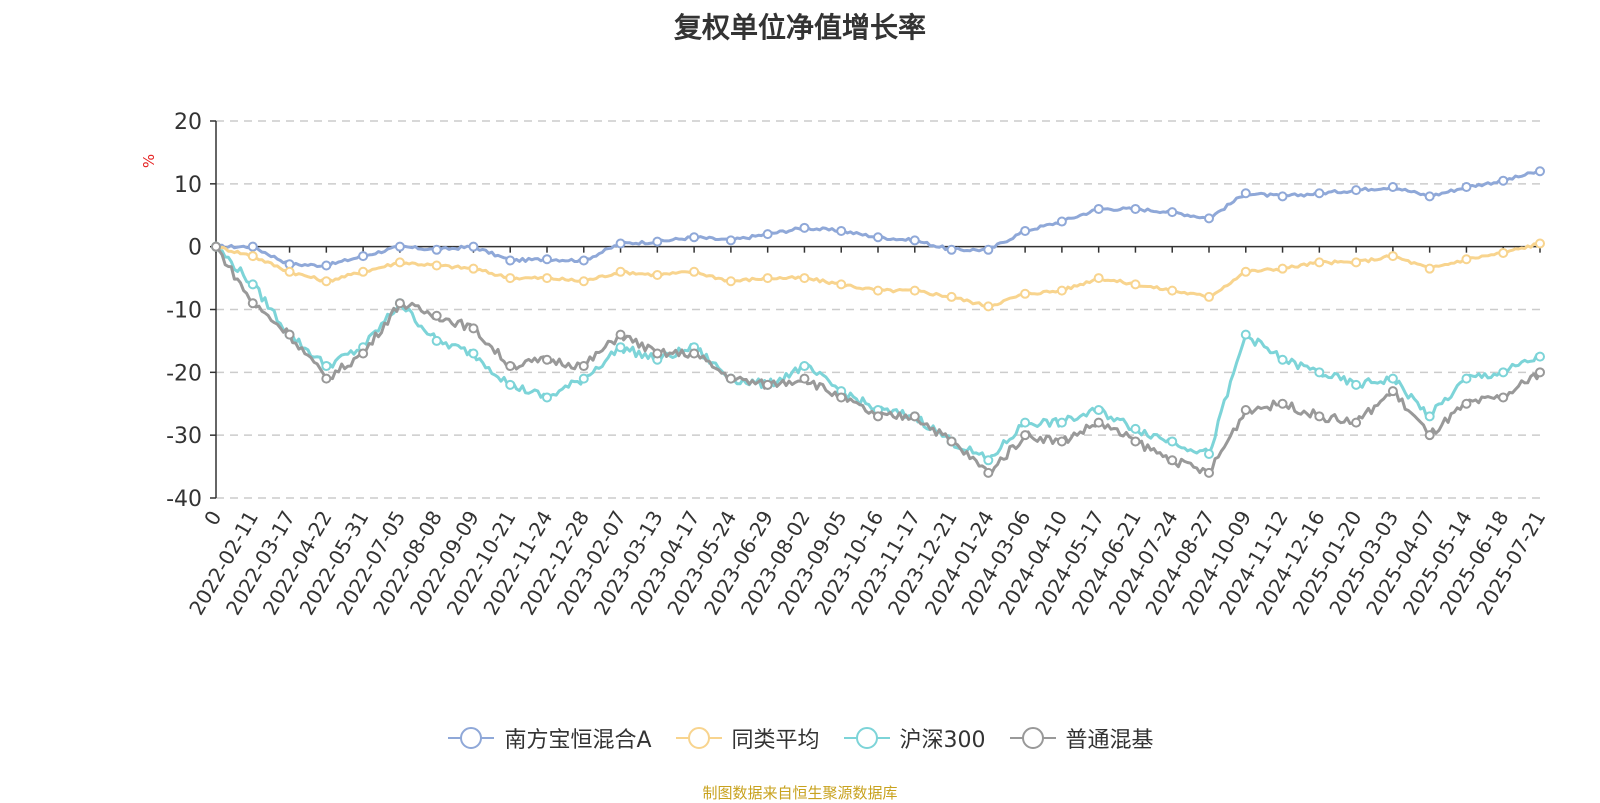  What do you see at coordinates (471, 738) in the screenshot?
I see `legend-marker-circle` at bounding box center [471, 738].